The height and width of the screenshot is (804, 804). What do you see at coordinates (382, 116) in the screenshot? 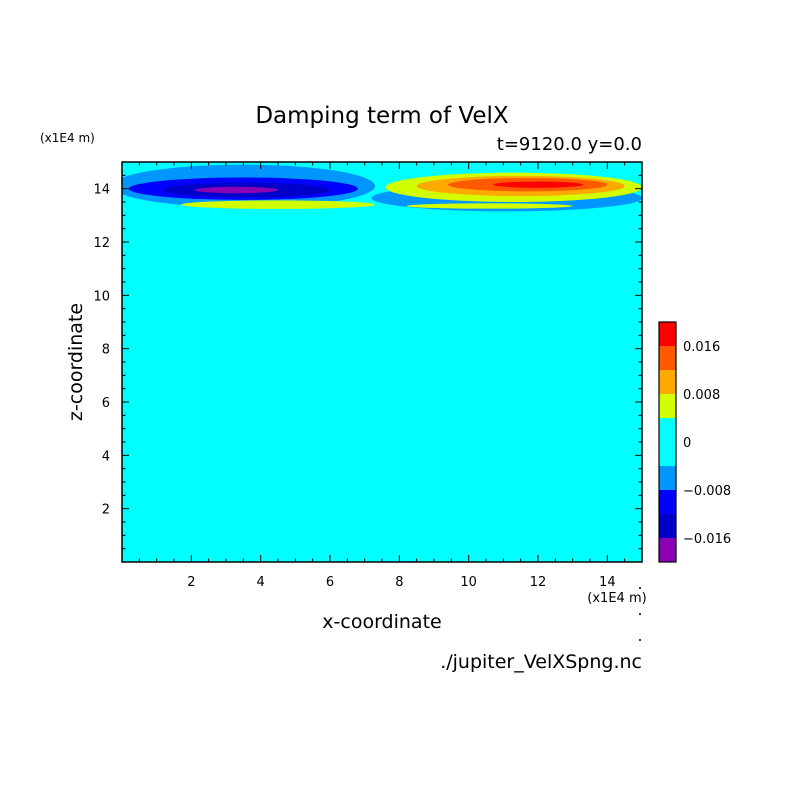
I see `chart-title: Damping term of VelX` at bounding box center [382, 116].